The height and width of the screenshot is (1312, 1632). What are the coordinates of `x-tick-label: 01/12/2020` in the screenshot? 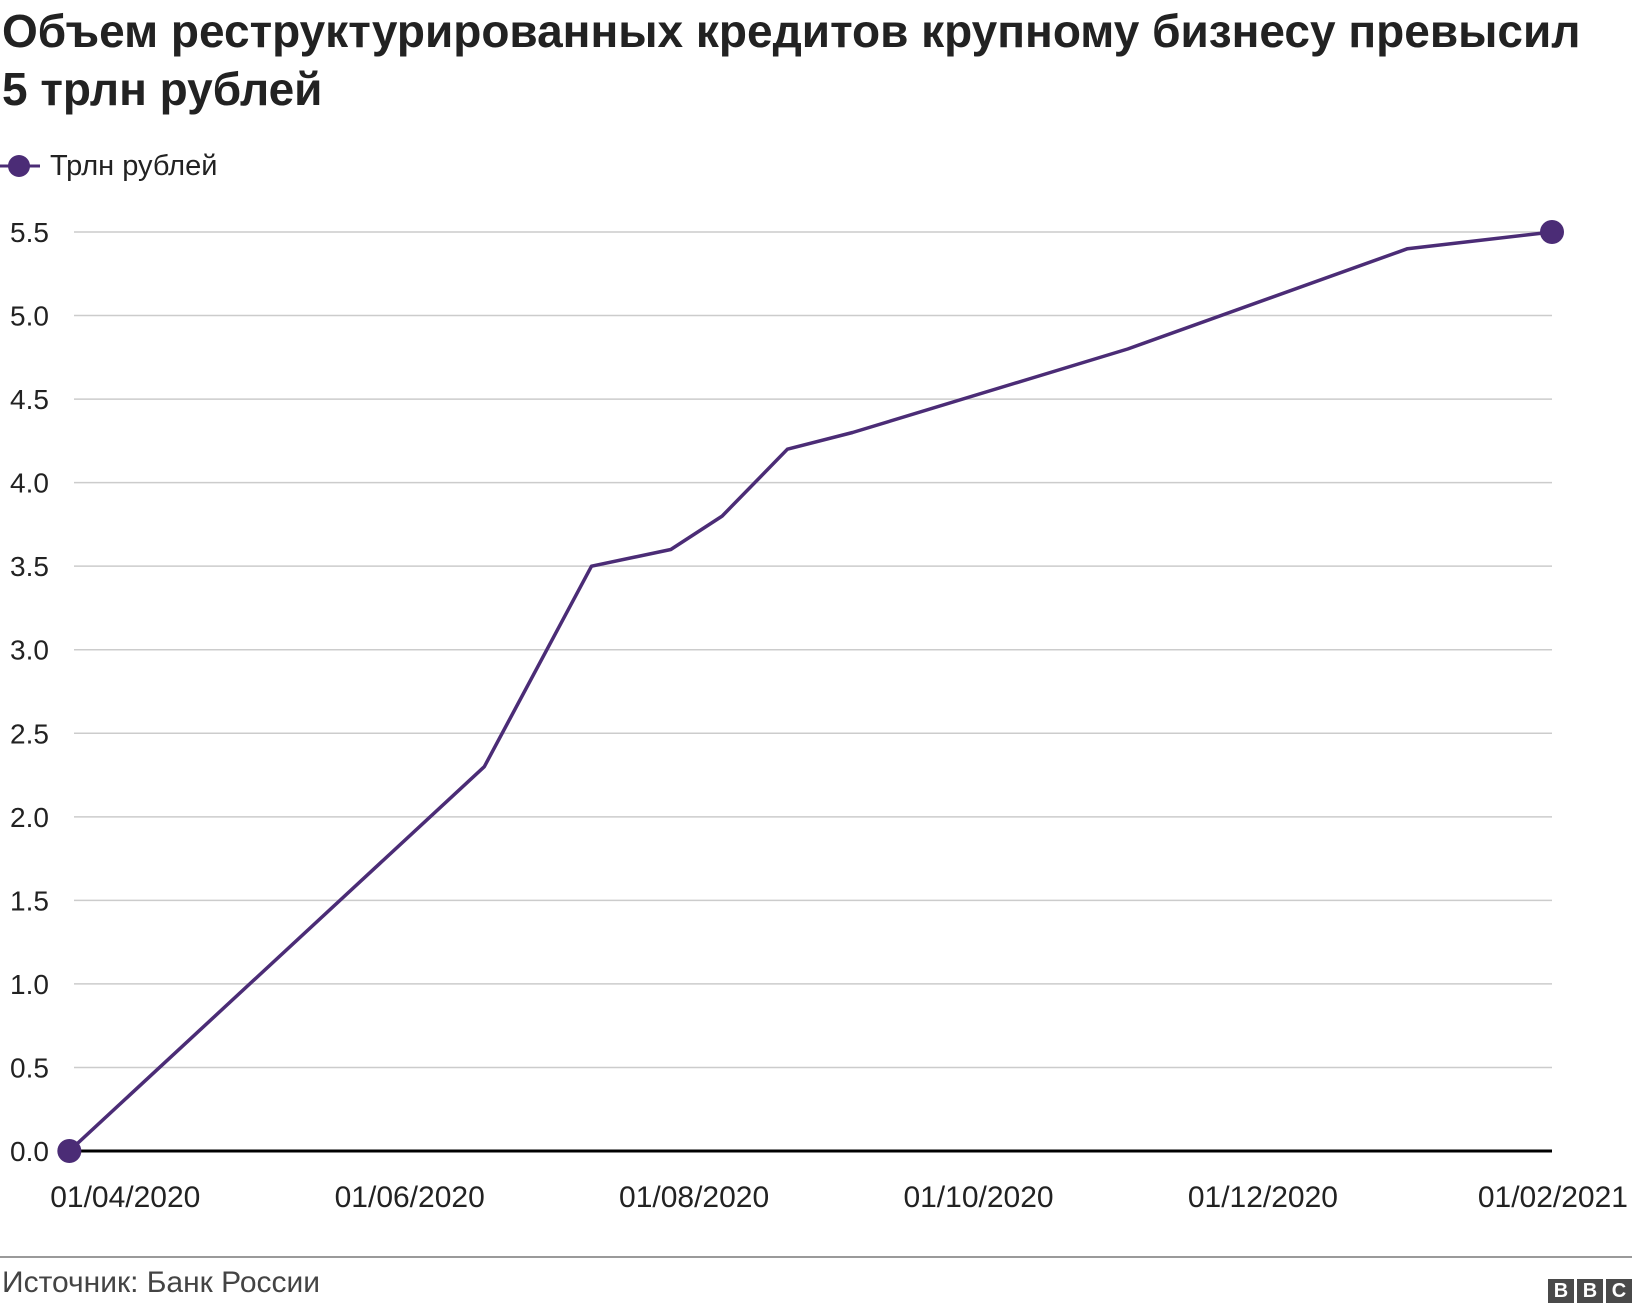 It's located at (1263, 1197).